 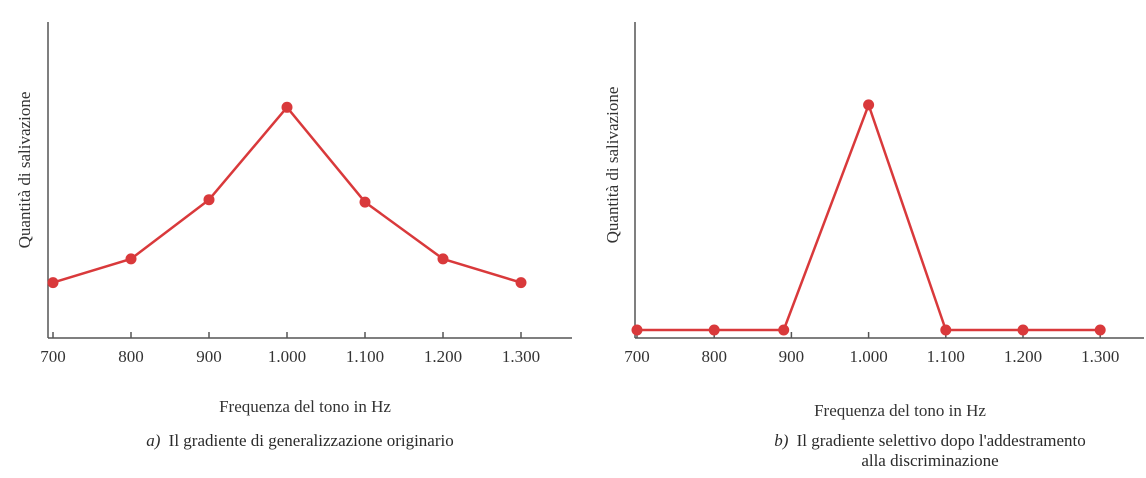 What do you see at coordinates (781, 440) in the screenshot?
I see `caption-letter-b: b)` at bounding box center [781, 440].